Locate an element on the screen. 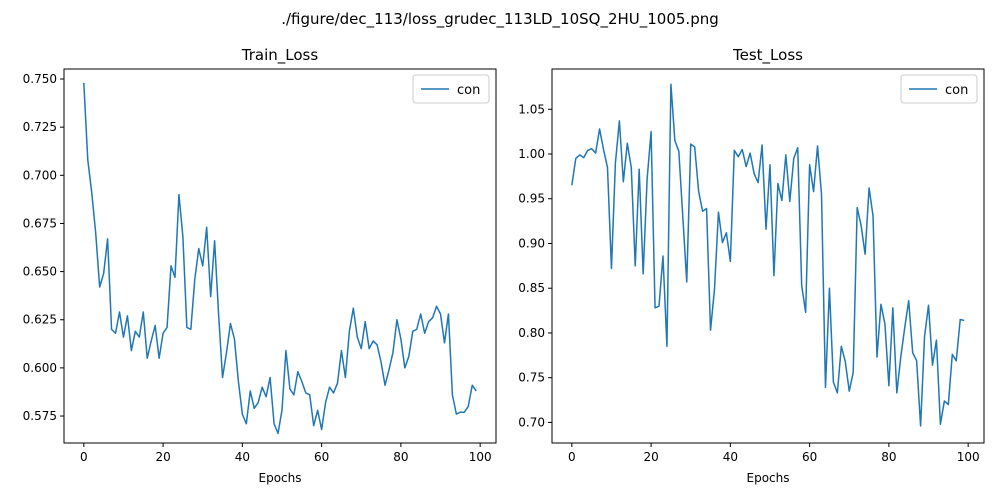 This screenshot has height=500, width=1000. test-x-tick-label: 60 is located at coordinates (809, 457).